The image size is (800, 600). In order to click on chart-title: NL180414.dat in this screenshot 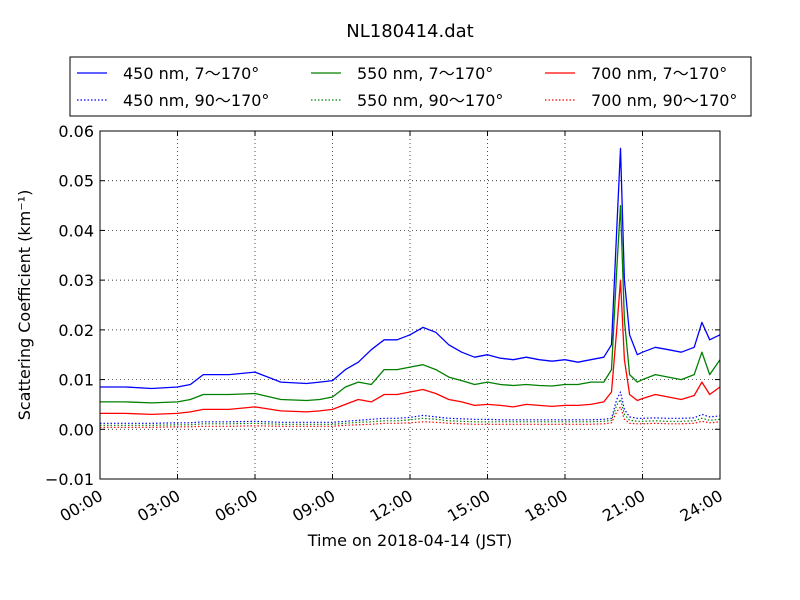, I will do `click(409, 31)`.